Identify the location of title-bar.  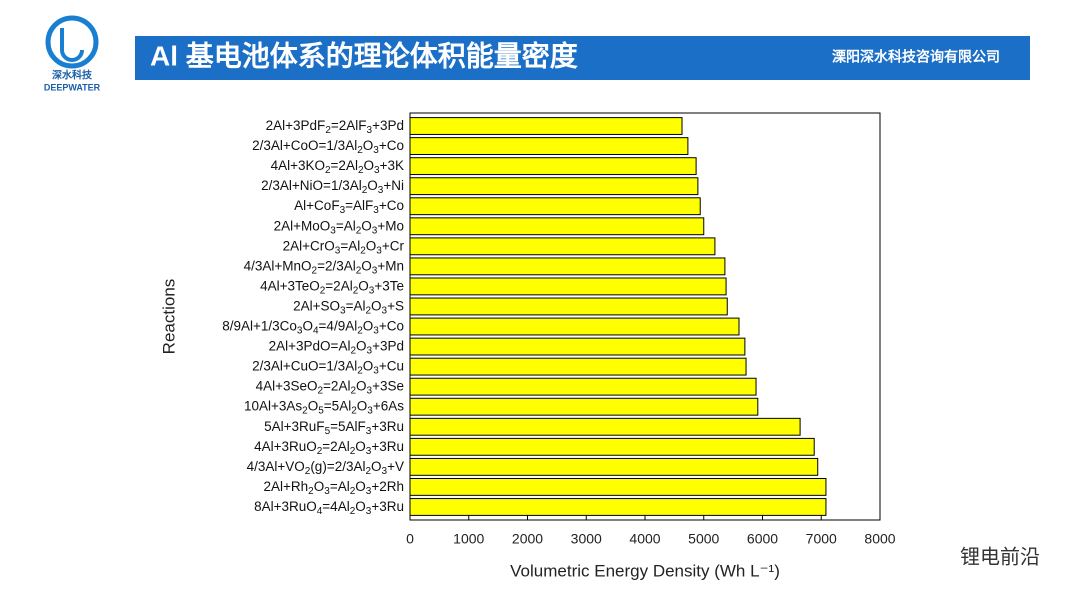
(582, 58).